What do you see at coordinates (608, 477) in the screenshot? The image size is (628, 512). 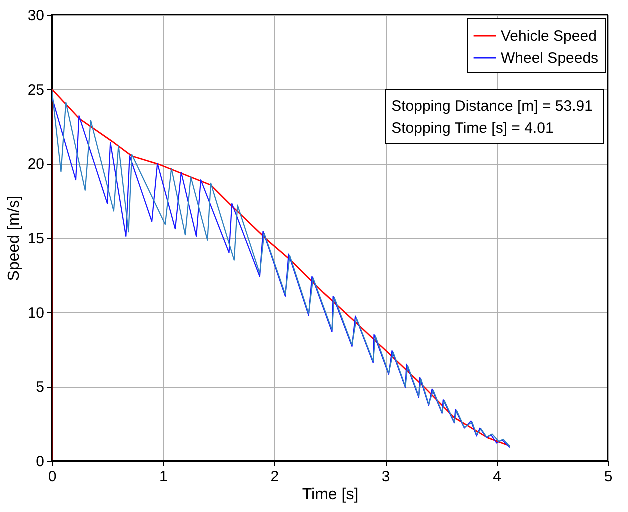 I see `x-tick-label: 5` at bounding box center [608, 477].